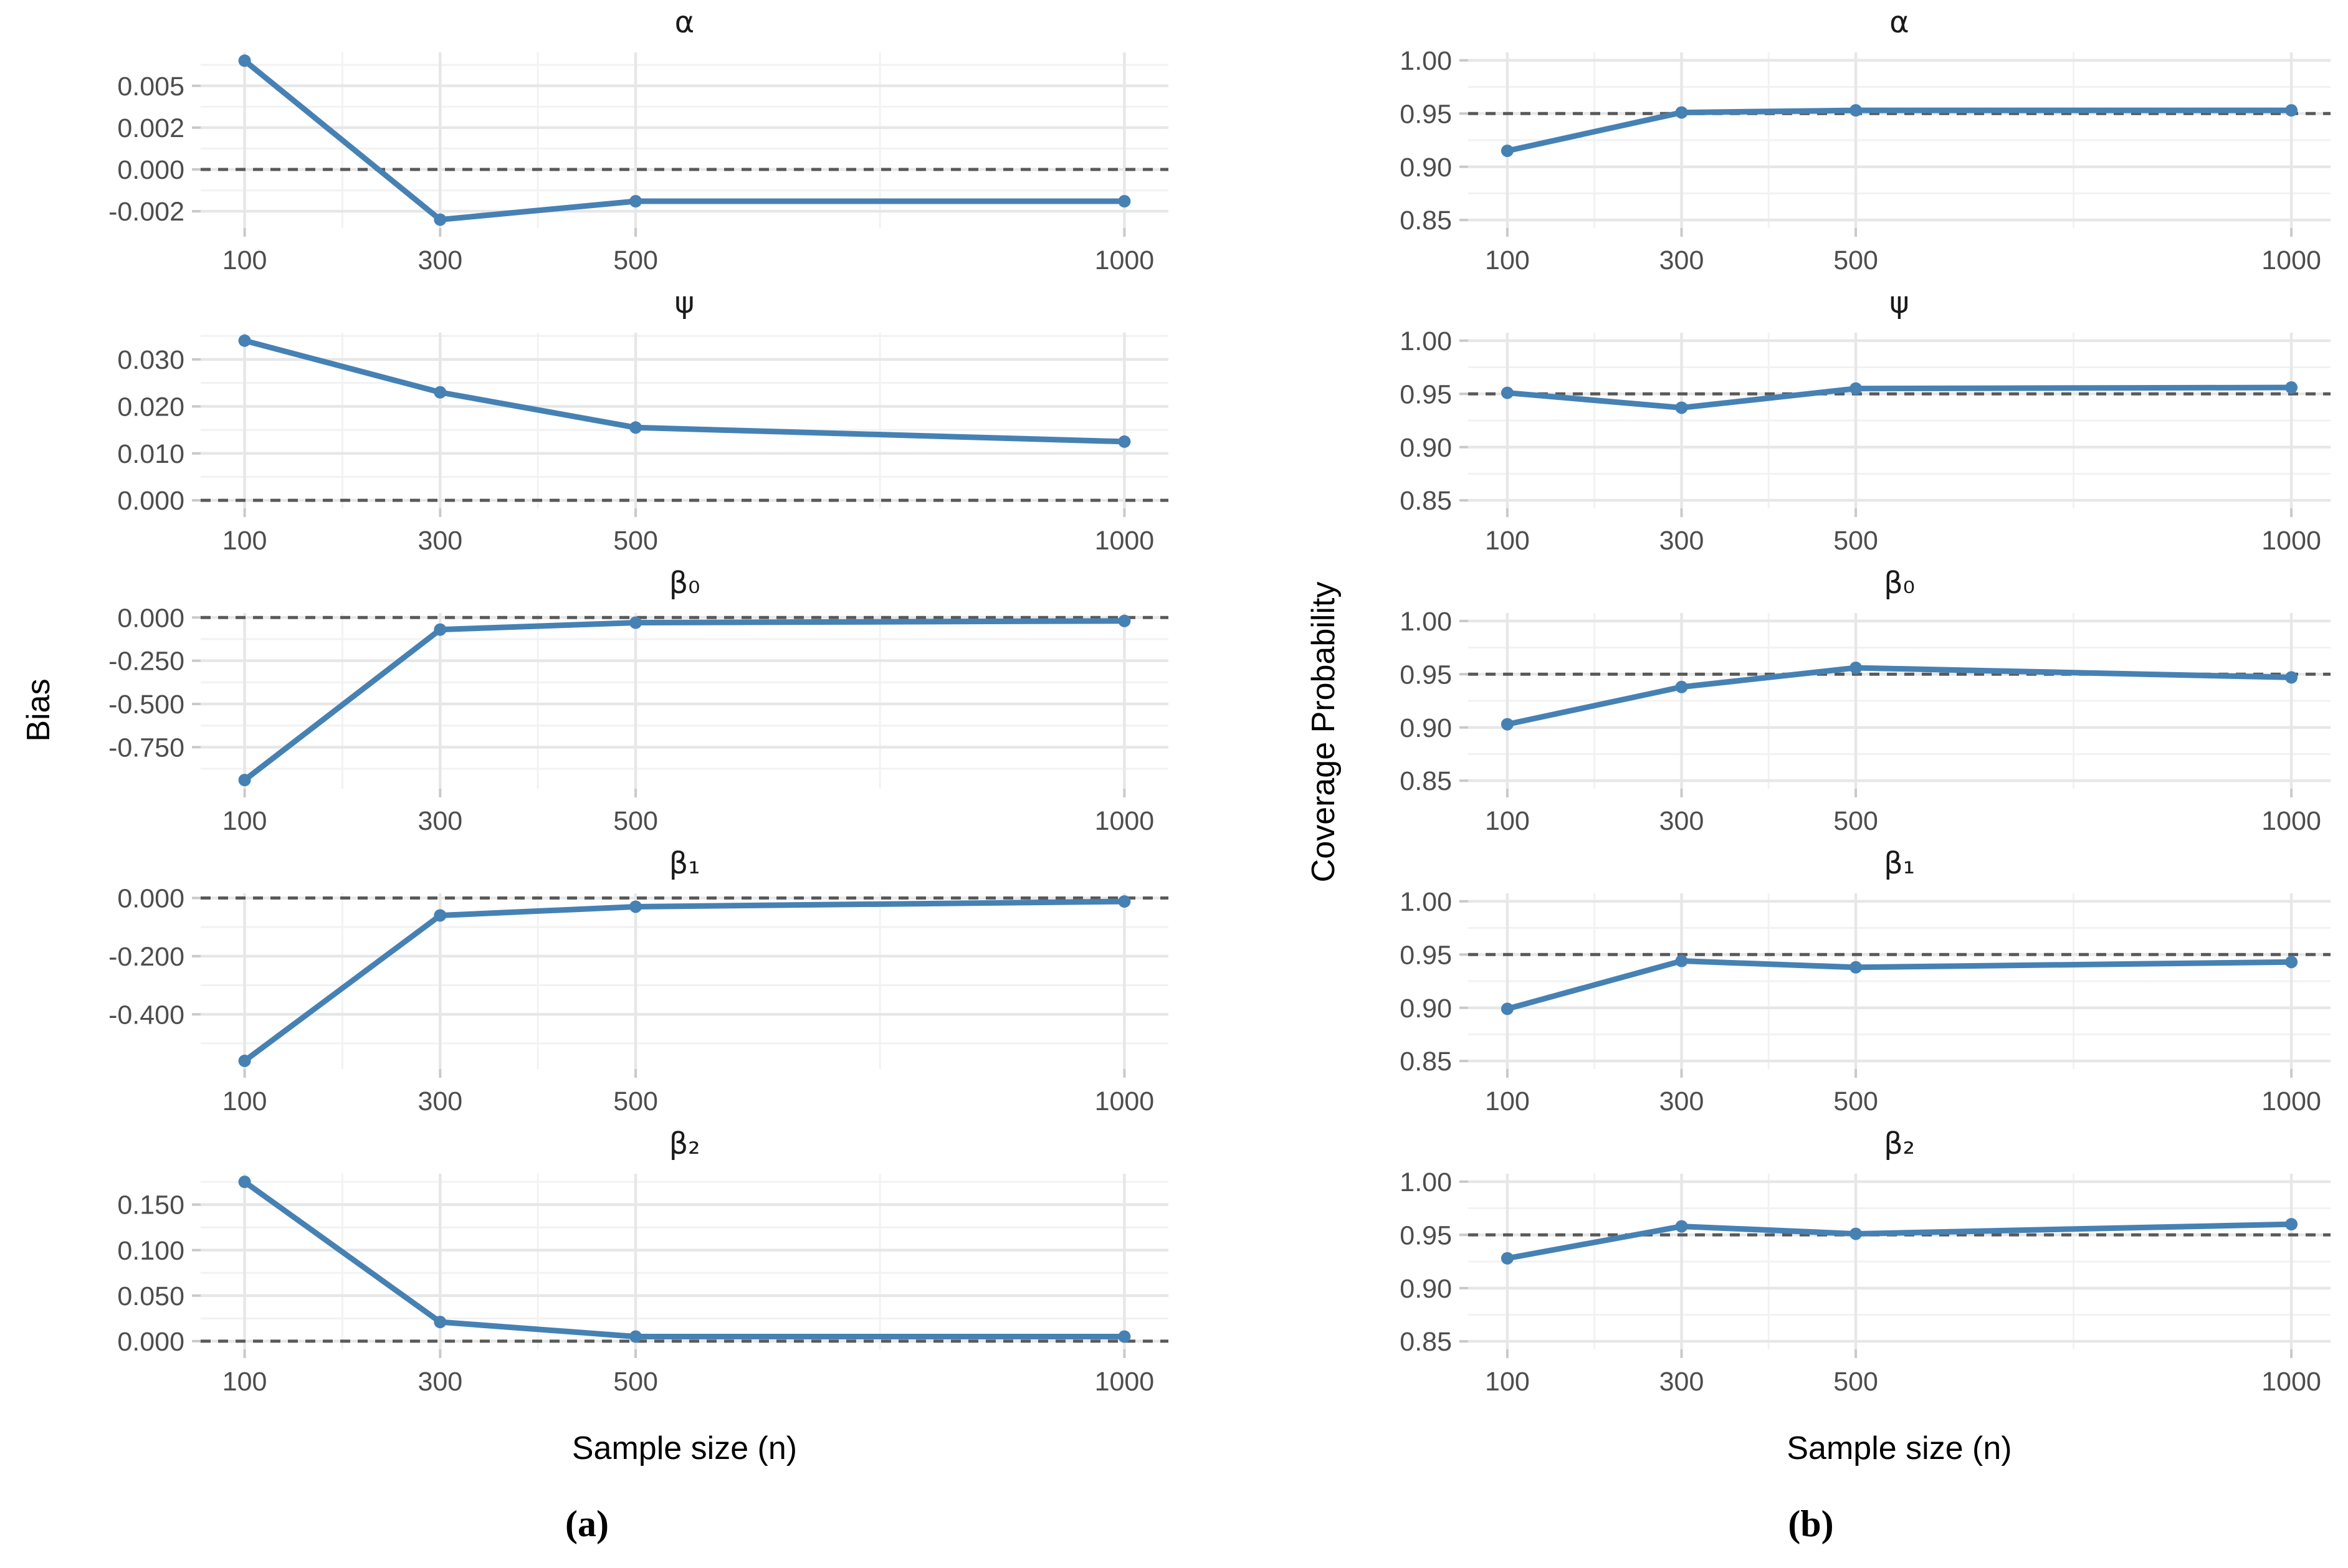 This screenshot has height=1568, width=2348. I want to click on facet-coverage-1: 1.00 0.95 0.90 0.85 100 300 500 1000 ψ, so click(1865, 421).